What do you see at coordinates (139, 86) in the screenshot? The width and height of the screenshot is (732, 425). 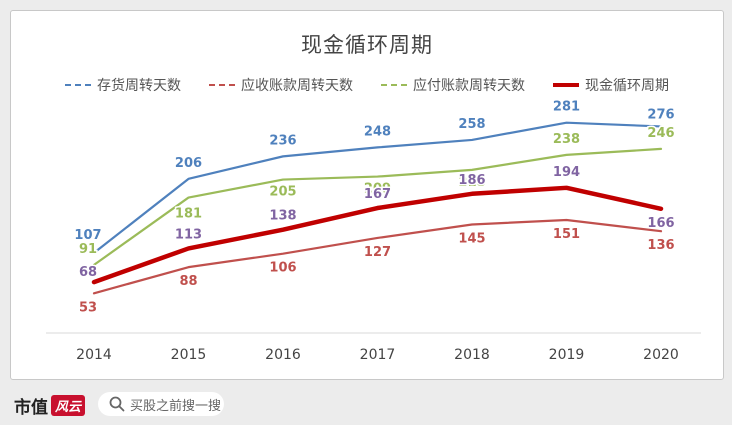 I see `legend-label-inventory: 存货周转天数` at bounding box center [139, 86].